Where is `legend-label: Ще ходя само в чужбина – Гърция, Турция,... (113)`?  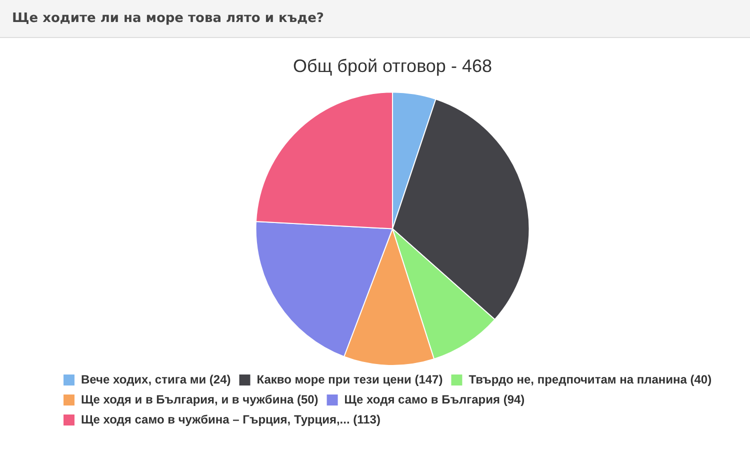 legend-label: Ще ходя само в чужбина – Гърция, Турция,... (113) is located at coordinates (230, 419).